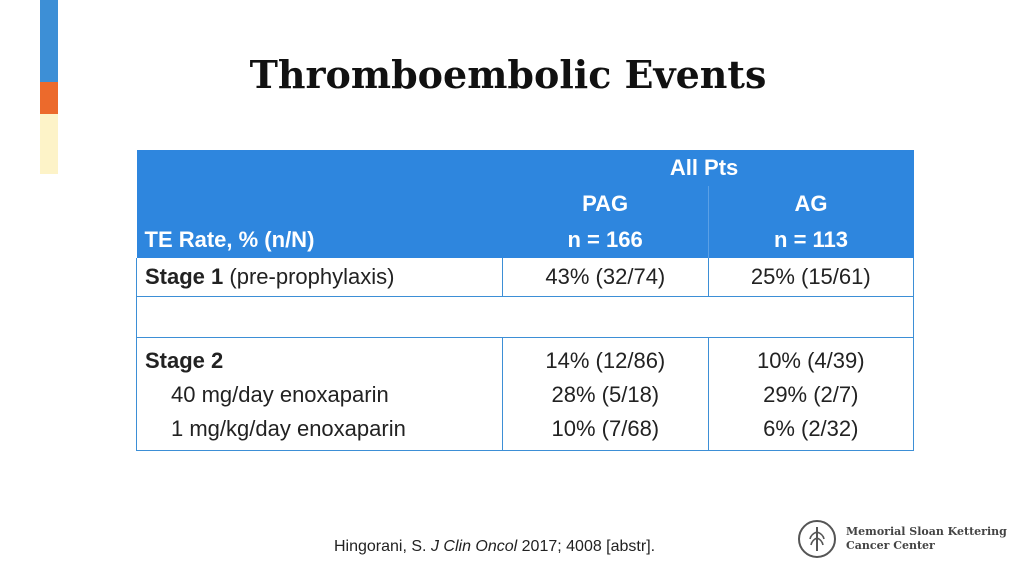 The image size is (1024, 576). Describe the element at coordinates (605, 204) in the screenshot. I see `col-header-pag: PAG` at that location.